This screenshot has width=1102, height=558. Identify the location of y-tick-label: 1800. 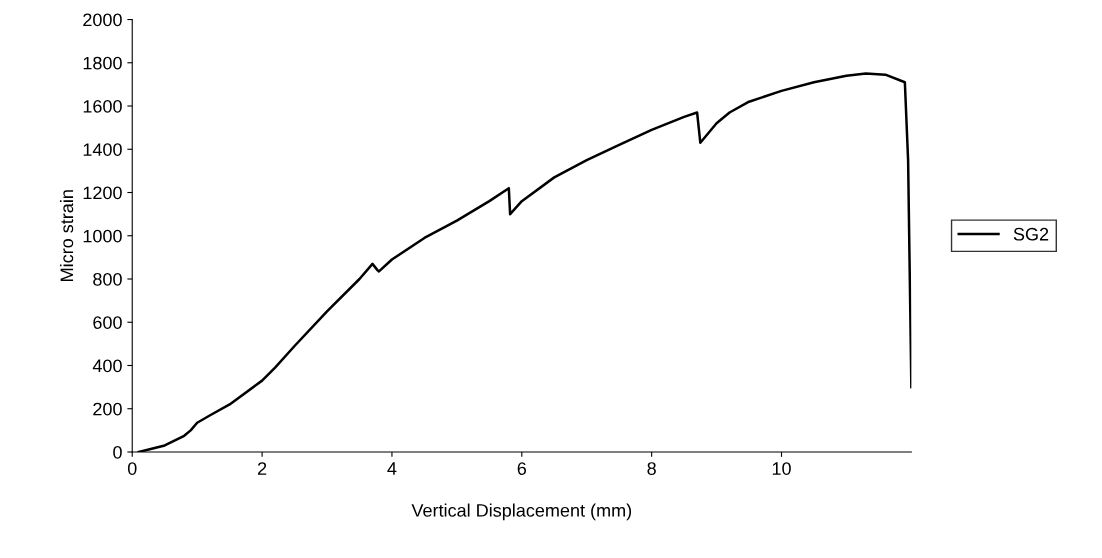
(102, 63).